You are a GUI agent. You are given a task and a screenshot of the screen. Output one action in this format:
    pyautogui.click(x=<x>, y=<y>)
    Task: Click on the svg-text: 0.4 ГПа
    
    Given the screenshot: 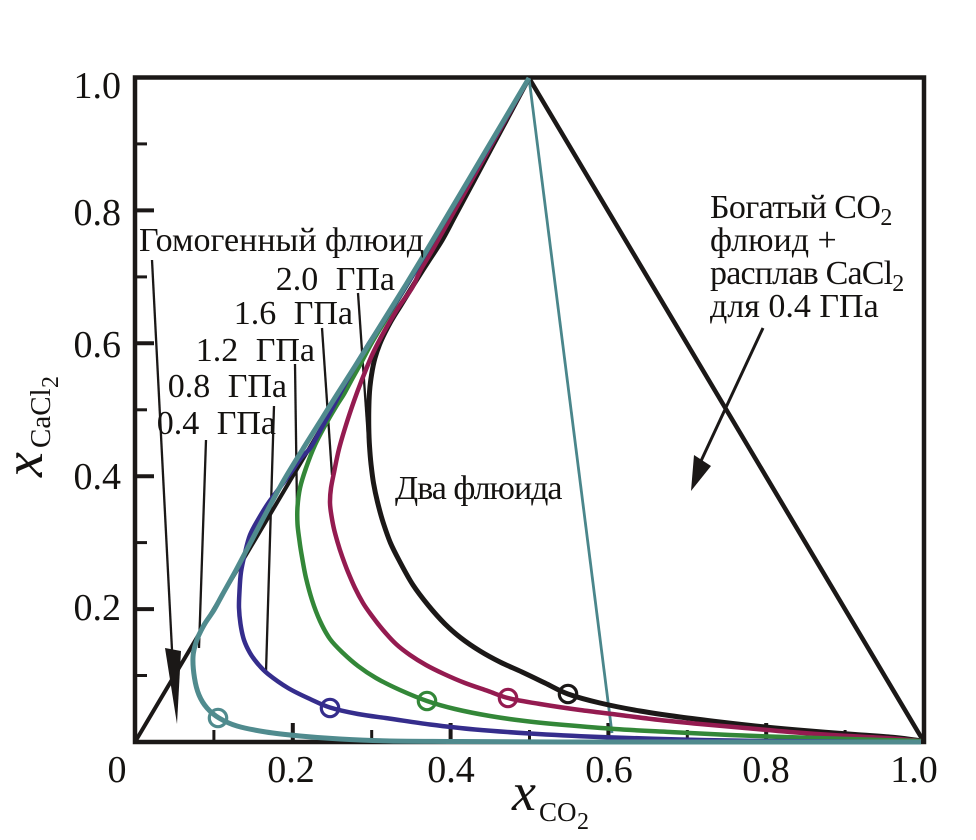 What is the action you would take?
    pyautogui.click(x=216, y=423)
    